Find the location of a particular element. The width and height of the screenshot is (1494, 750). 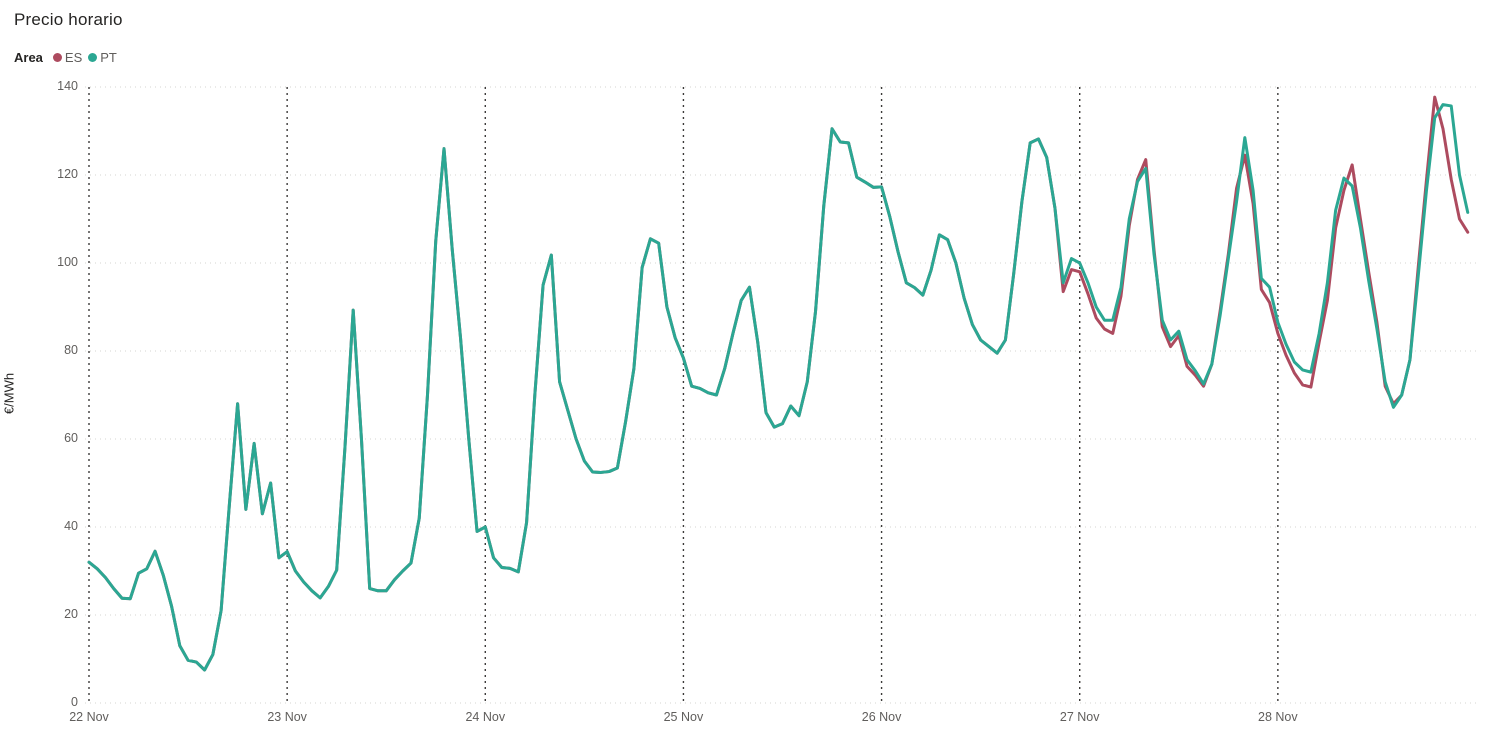

x-axis-tick-label: 28 Nov is located at coordinates (1278, 717).